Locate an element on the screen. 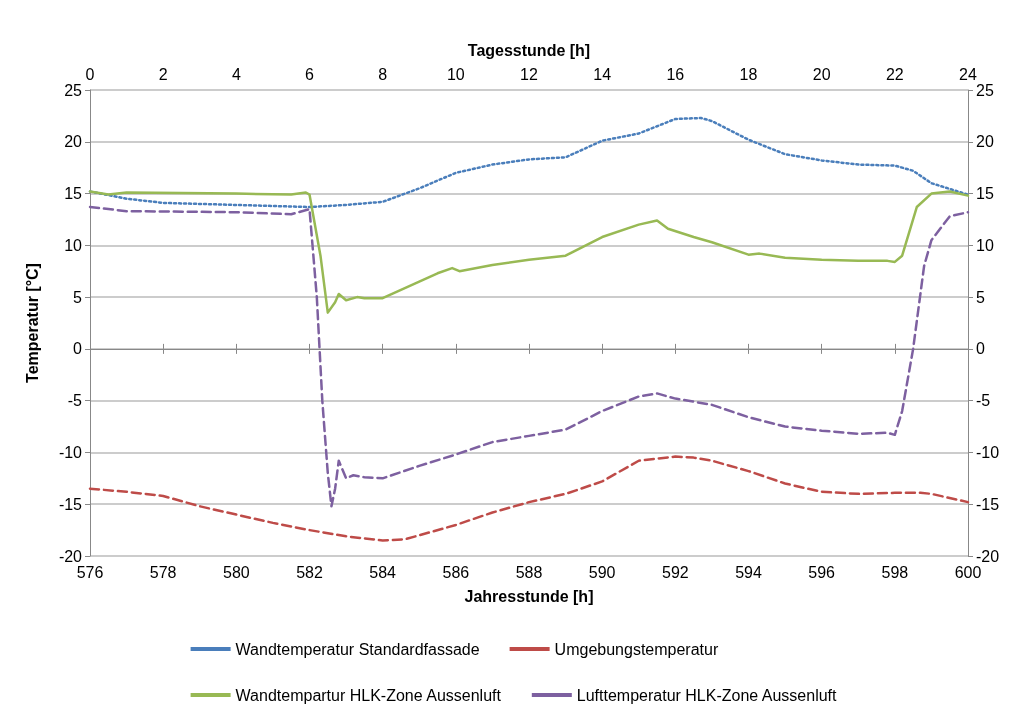 The image size is (1028, 724). x2-tick-label: 24 is located at coordinates (968, 74).